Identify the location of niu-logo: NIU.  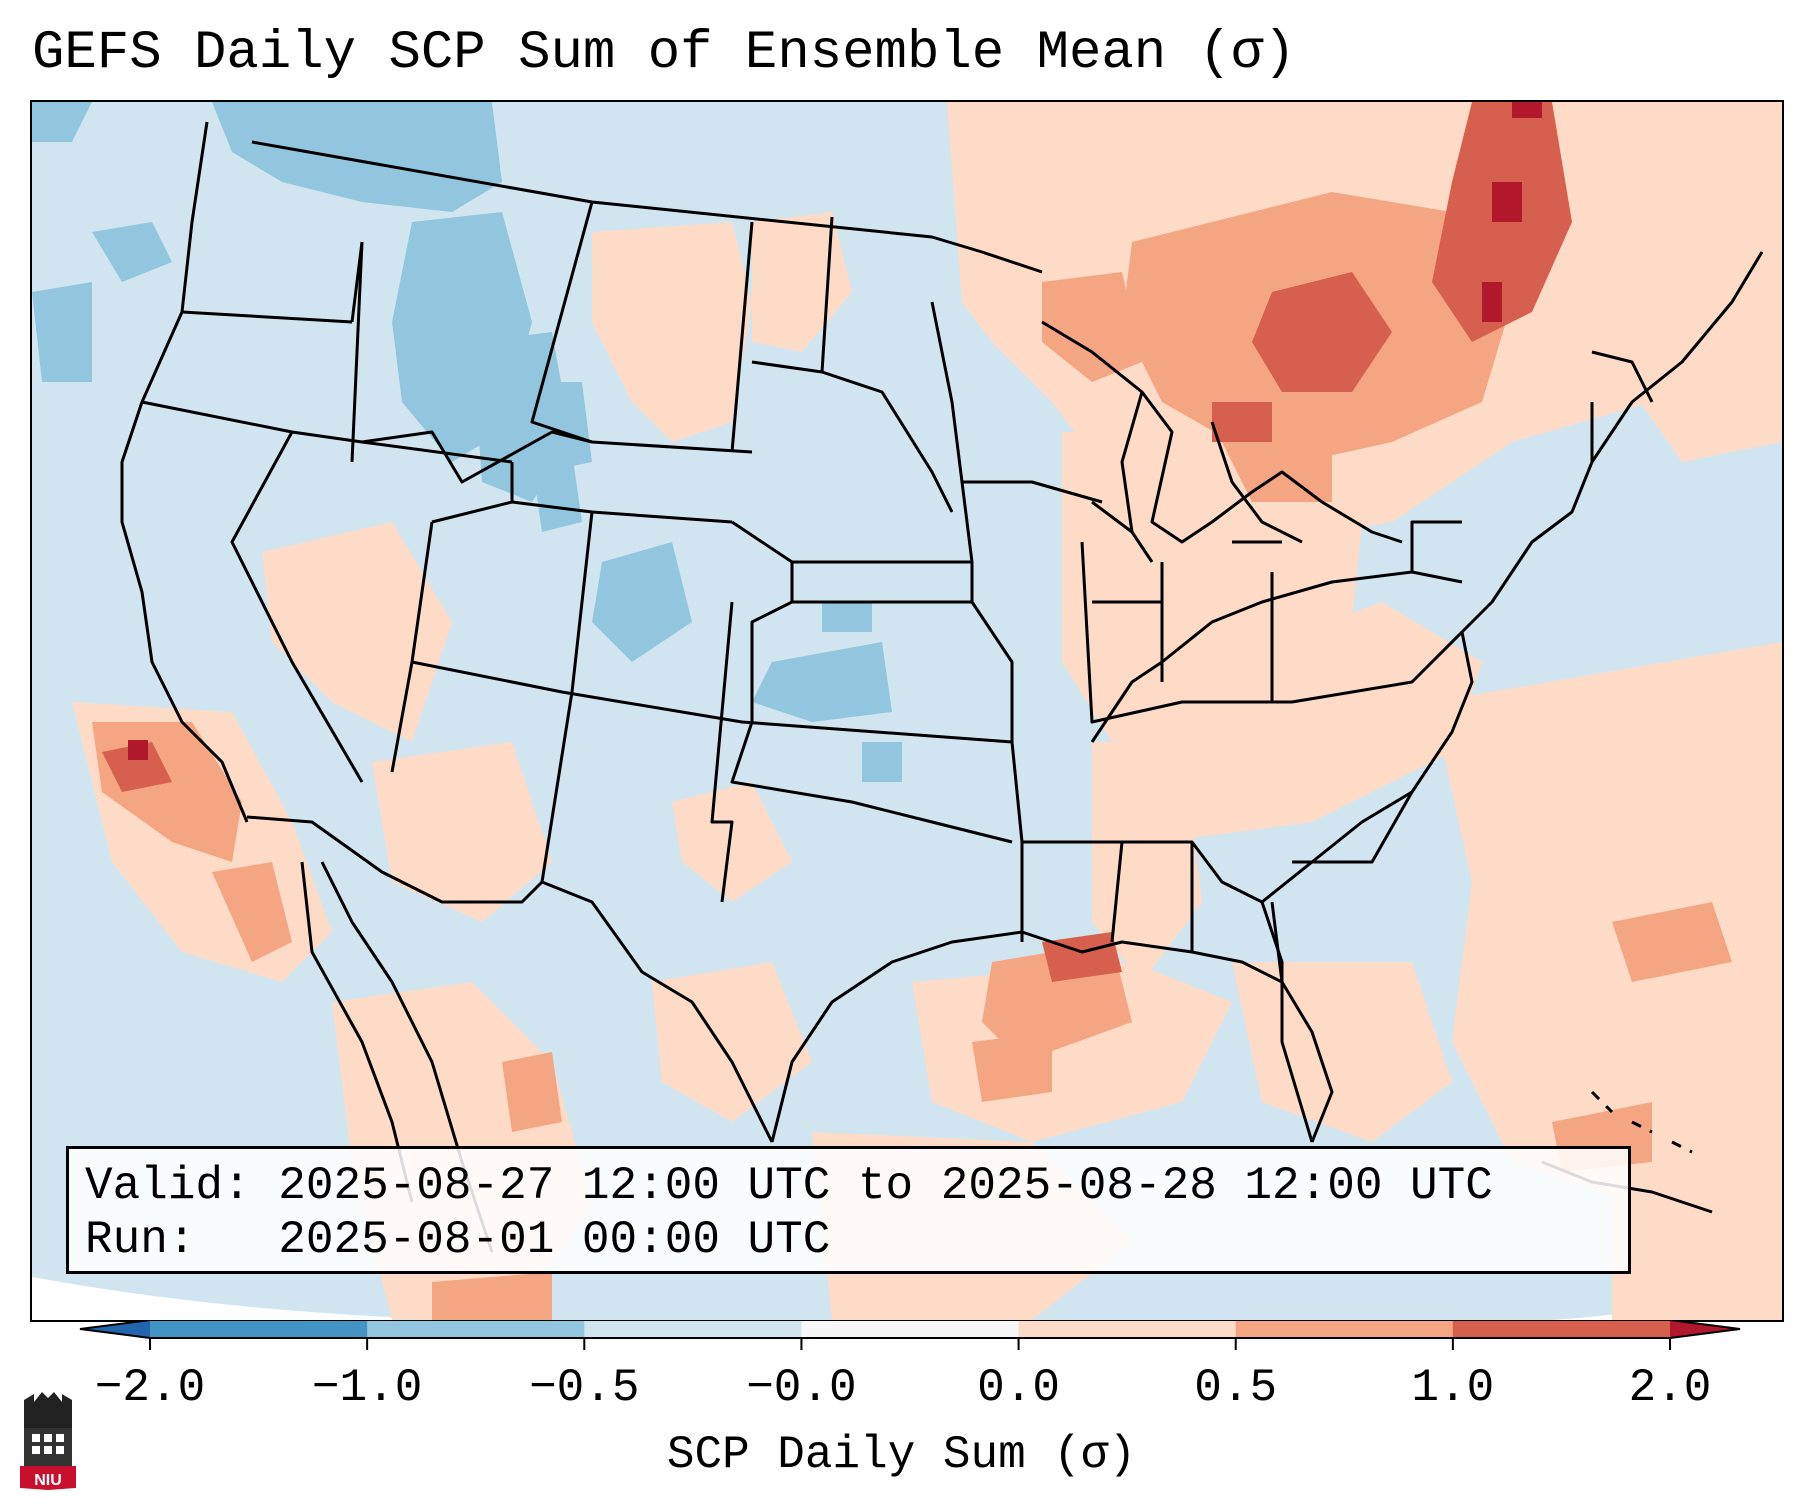
(48, 1441).